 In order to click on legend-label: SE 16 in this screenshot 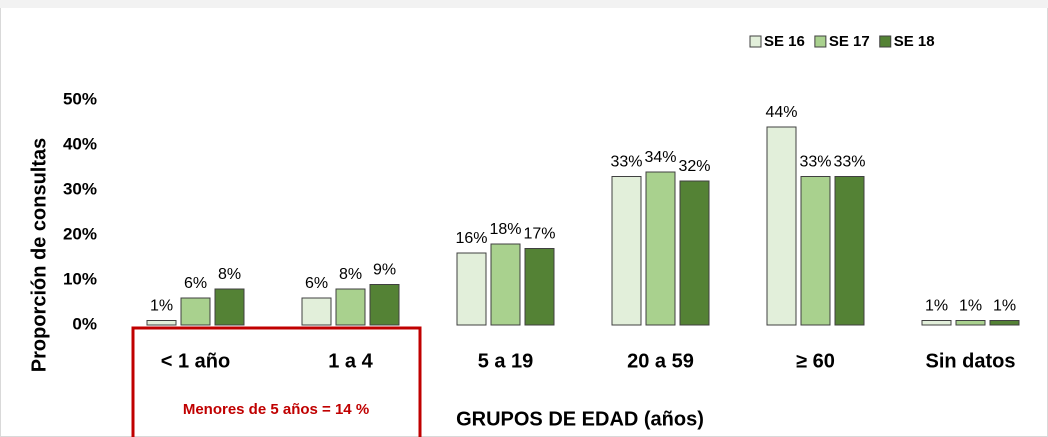, I will do `click(784, 41)`.